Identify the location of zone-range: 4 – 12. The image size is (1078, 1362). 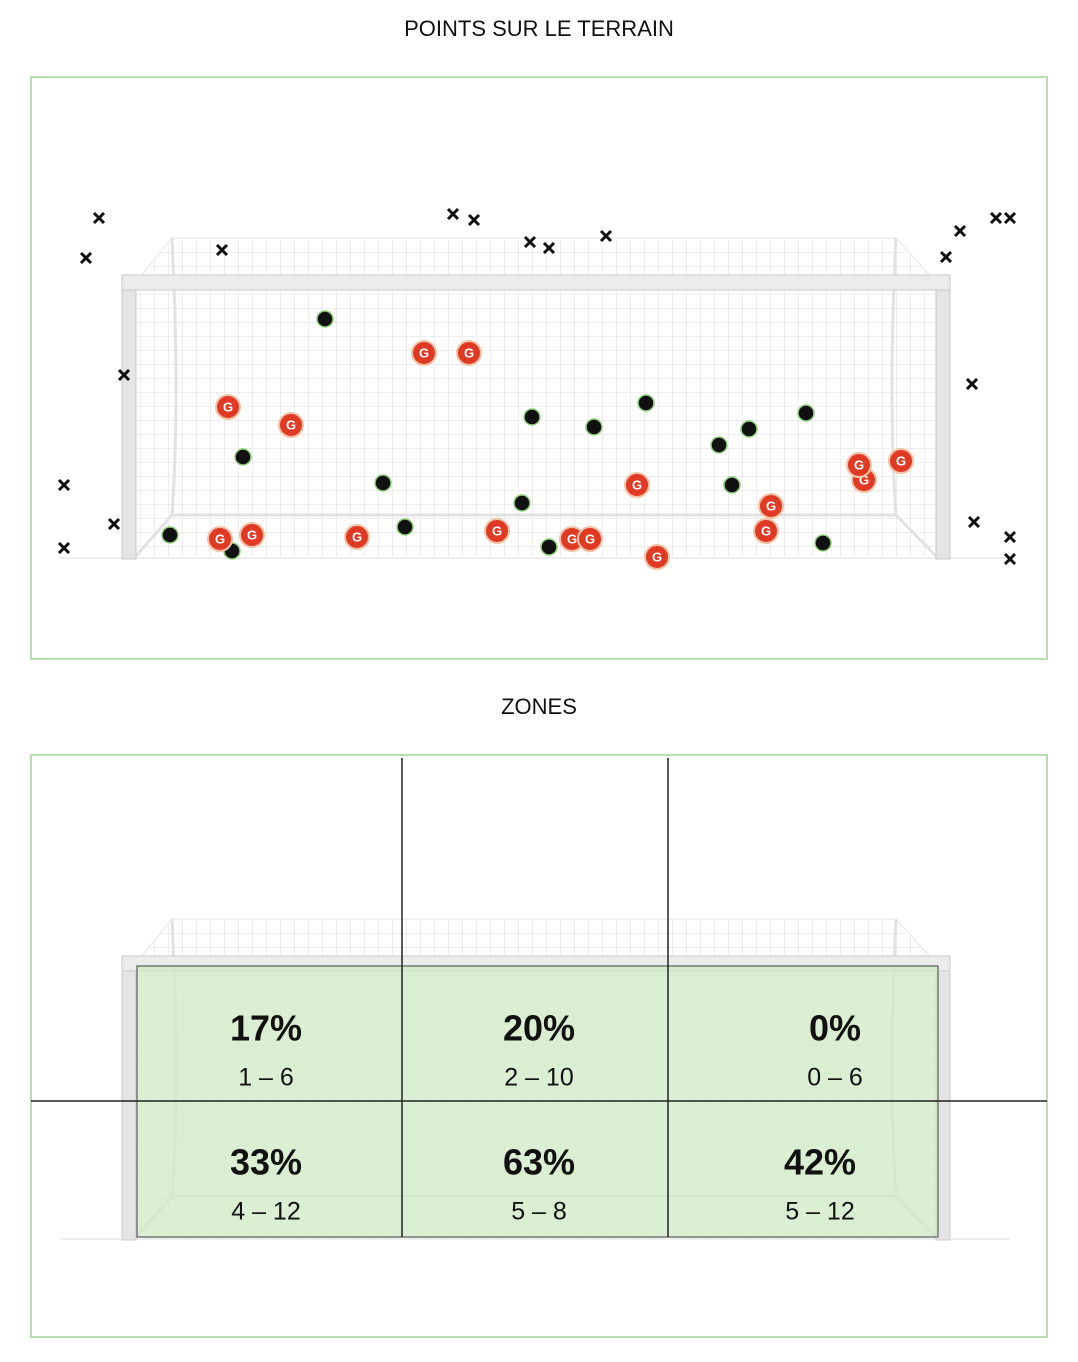
(266, 1212).